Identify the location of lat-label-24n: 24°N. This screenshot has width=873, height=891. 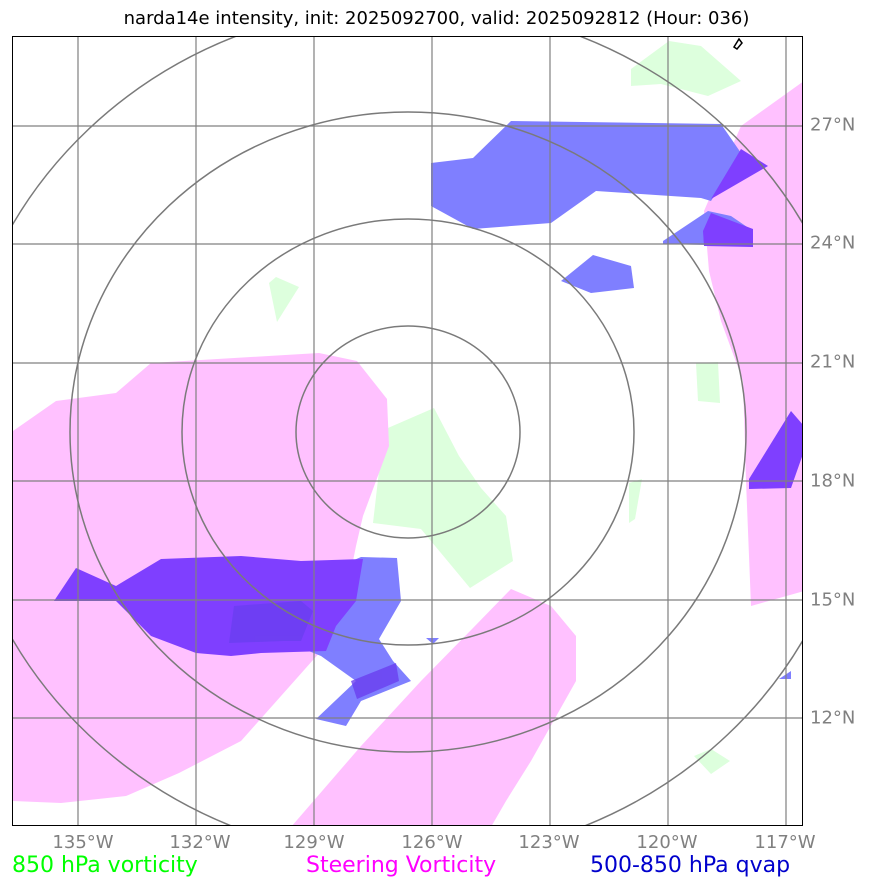
(833, 243).